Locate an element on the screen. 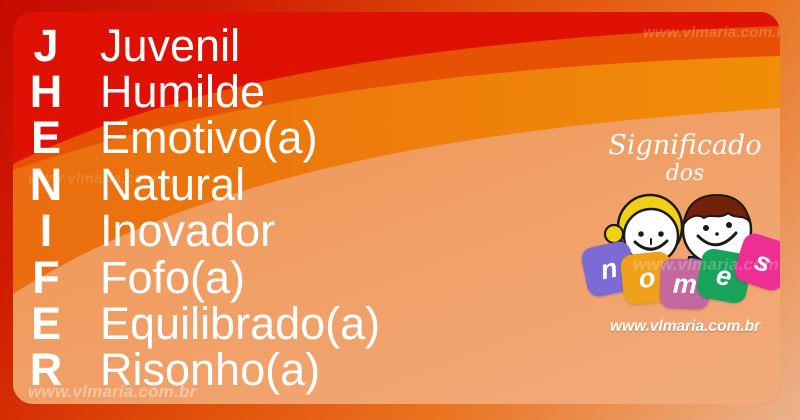  boy-eye-left is located at coordinates (706, 228).